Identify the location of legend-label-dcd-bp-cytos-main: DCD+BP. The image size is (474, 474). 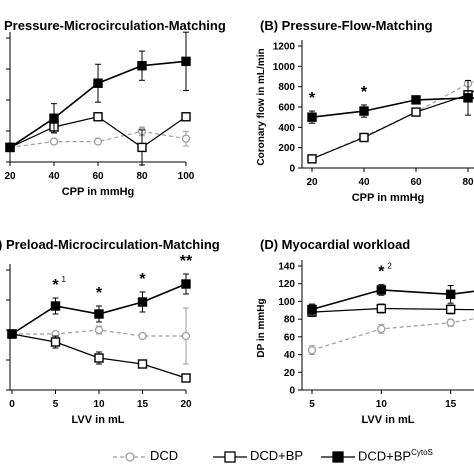
(385, 456).